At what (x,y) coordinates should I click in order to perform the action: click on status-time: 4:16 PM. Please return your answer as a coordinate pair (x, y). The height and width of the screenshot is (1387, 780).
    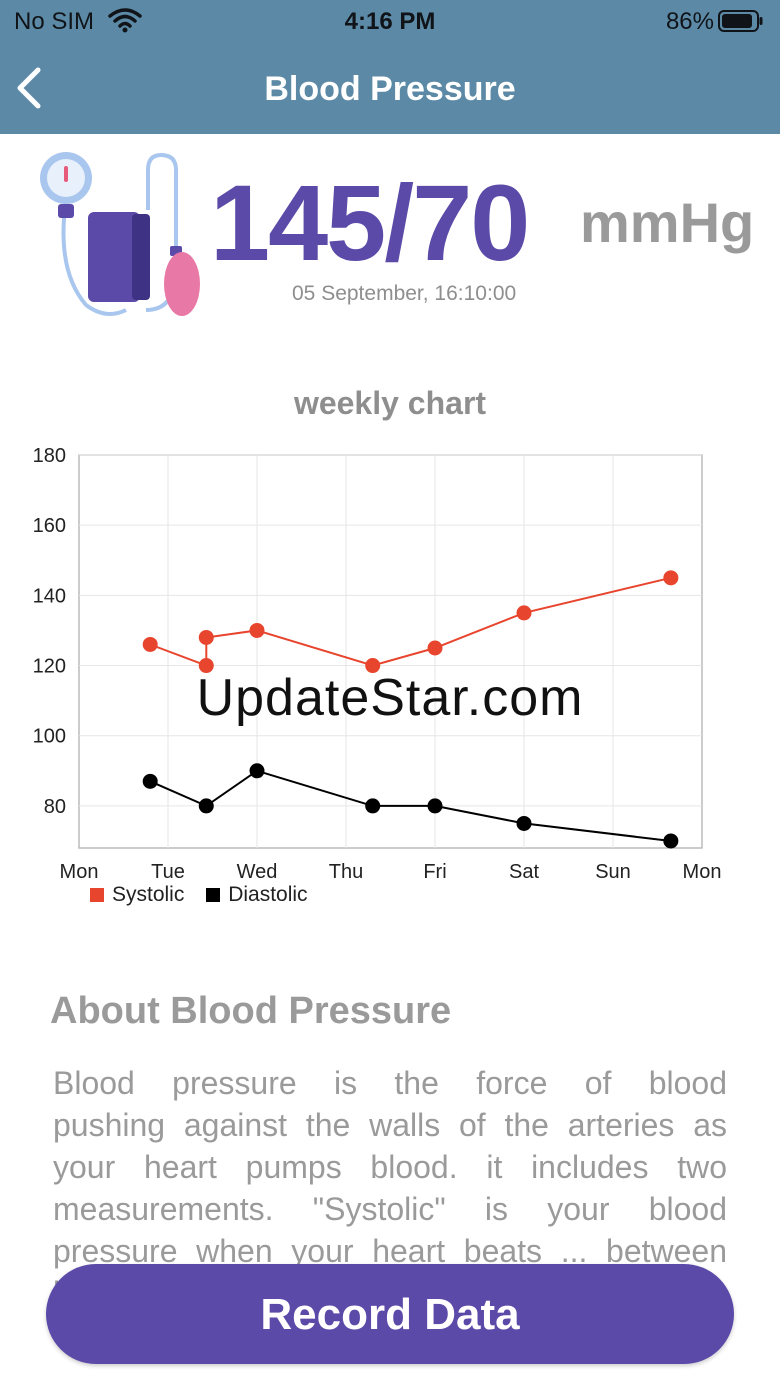
    Looking at the image, I should click on (390, 21).